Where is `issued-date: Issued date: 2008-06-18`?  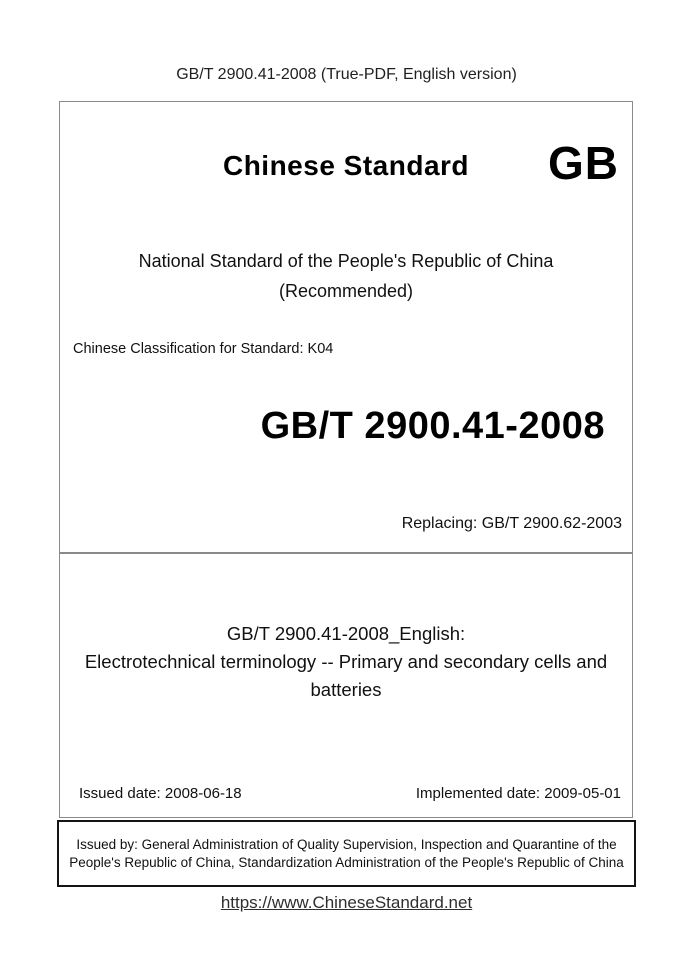 issued-date: Issued date: 2008-06-18 is located at coordinates (160, 793).